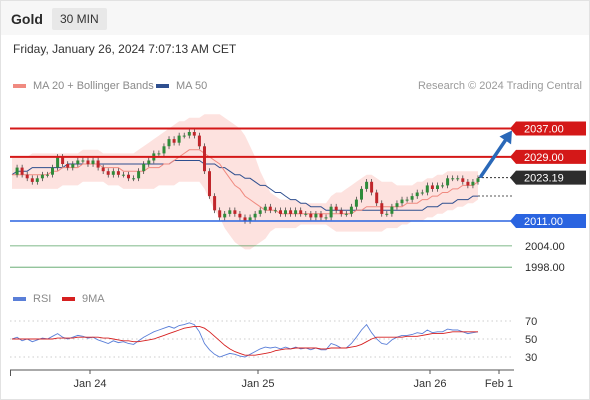 The width and height of the screenshot is (590, 400). What do you see at coordinates (27, 19) in the screenshot?
I see `instrument-title: Gold` at bounding box center [27, 19].